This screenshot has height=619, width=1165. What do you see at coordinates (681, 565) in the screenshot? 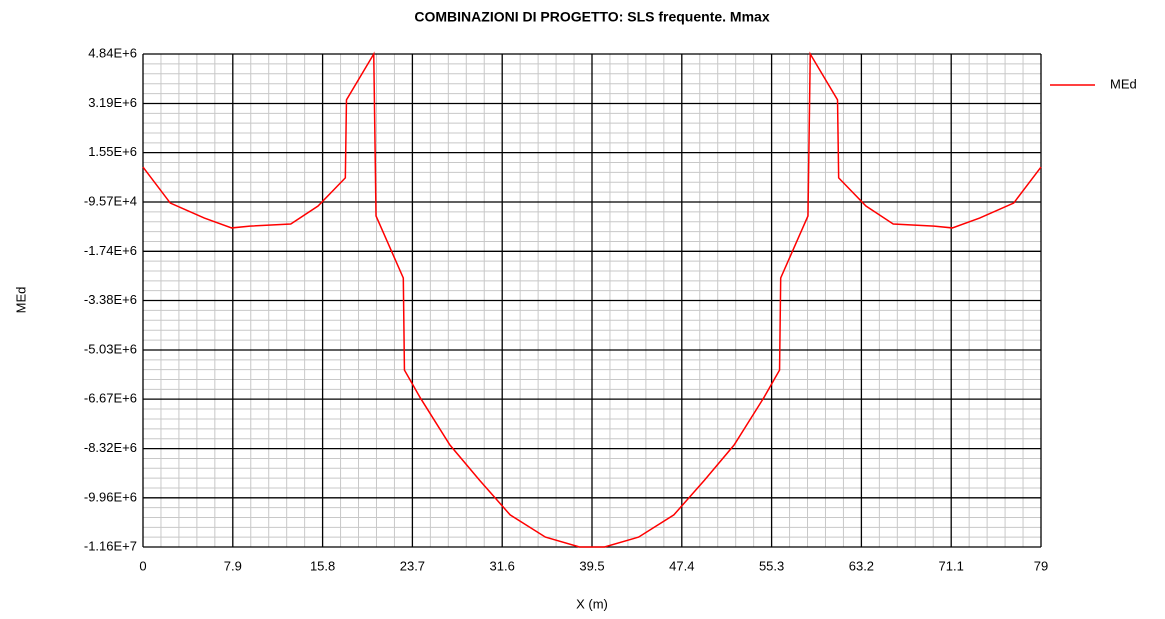
I see `x-tick-label: 47.4` at bounding box center [681, 565].